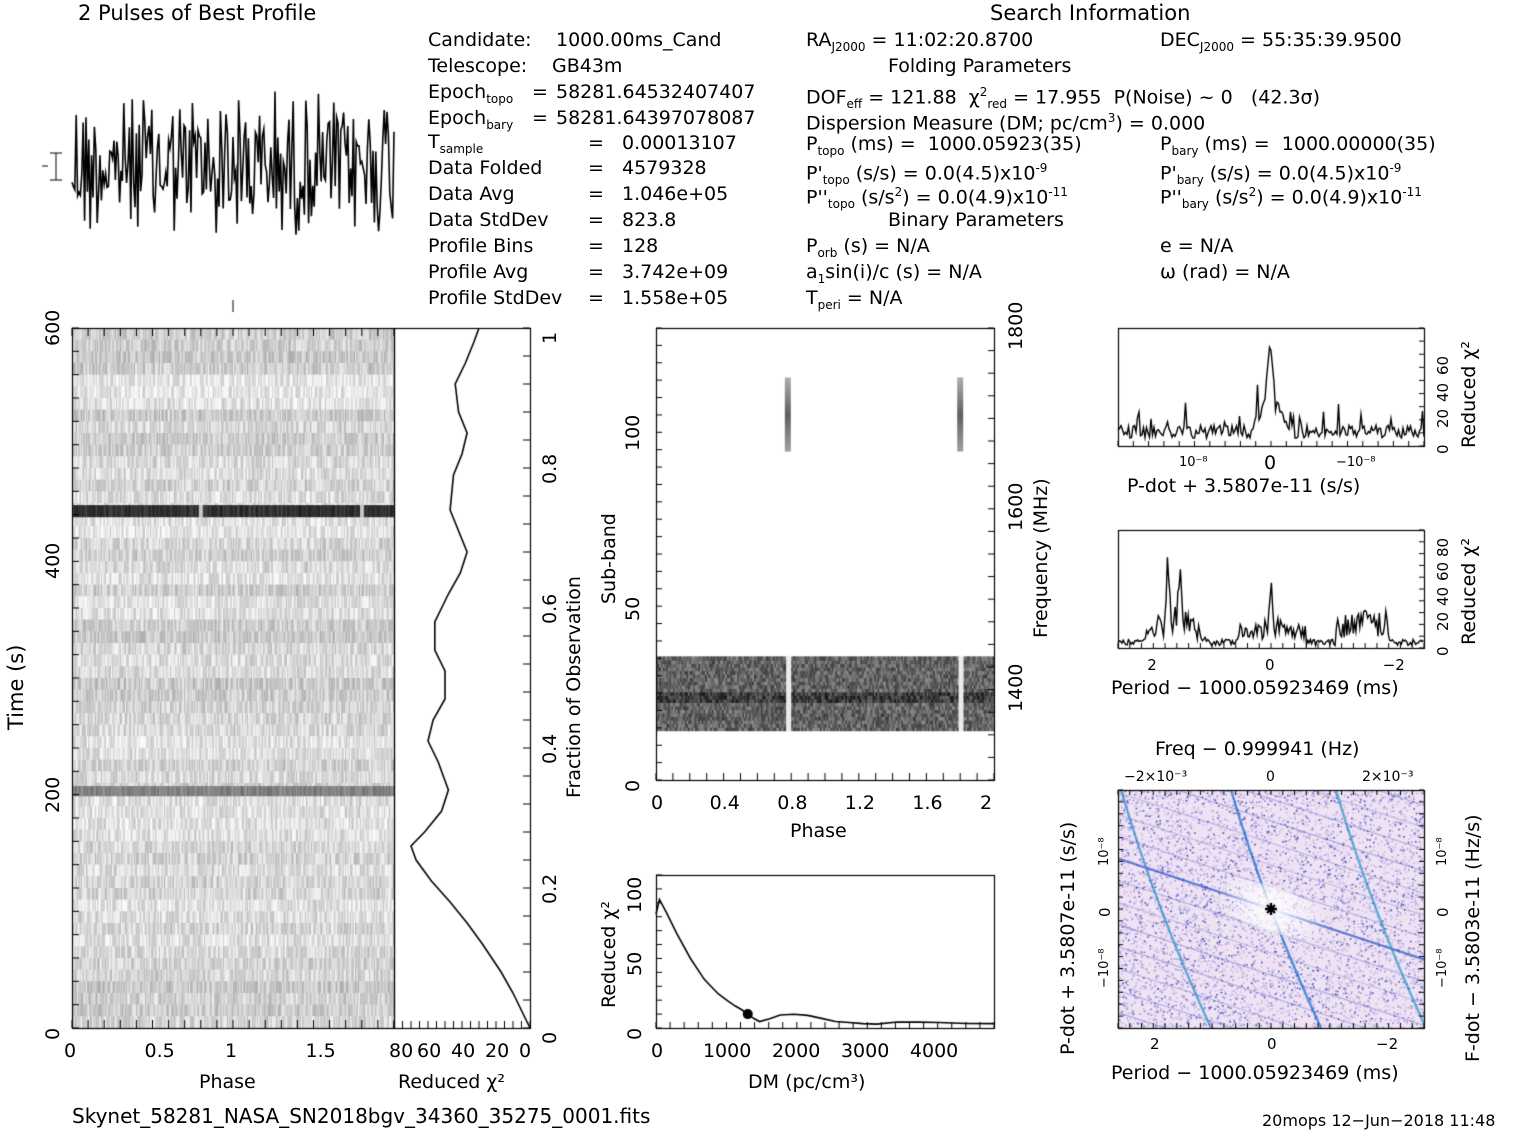 The image size is (1517, 1133). What do you see at coordinates (923, 97) in the screenshot?
I see `dof-value: 121.88` at bounding box center [923, 97].